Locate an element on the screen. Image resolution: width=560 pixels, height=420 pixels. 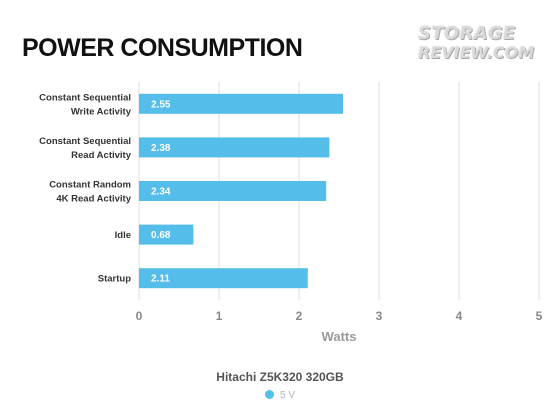
bar-value-label-2: 2.34 is located at coordinates (161, 192).